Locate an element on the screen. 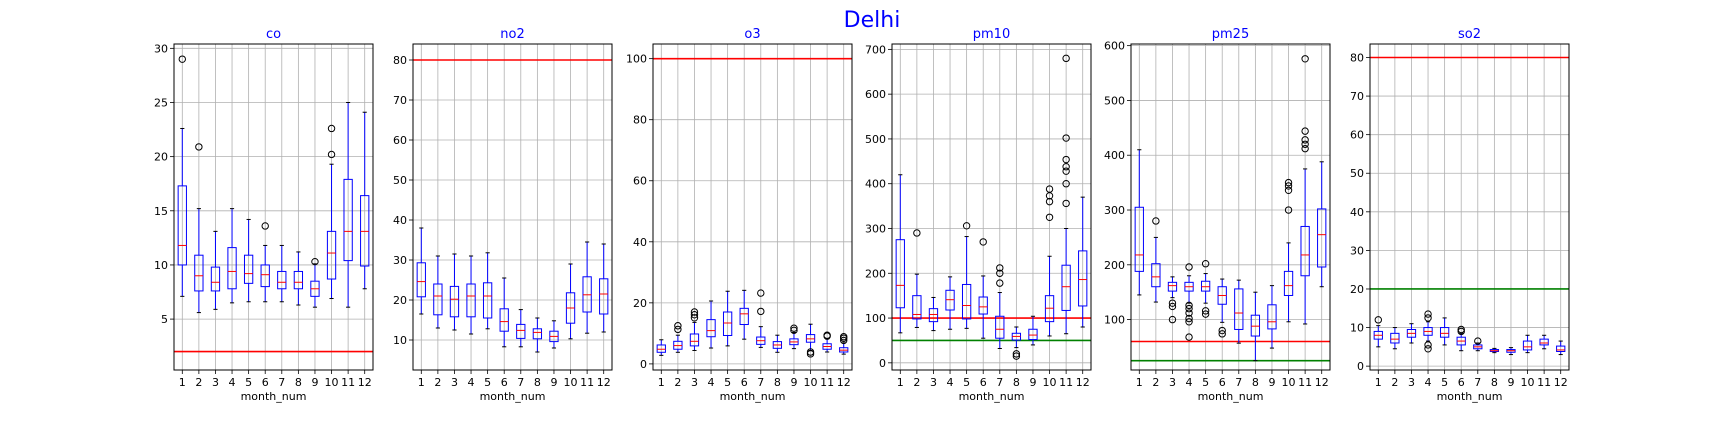 This screenshot has width=1728, height=432. y-tick-label: 5 is located at coordinates (164, 319).